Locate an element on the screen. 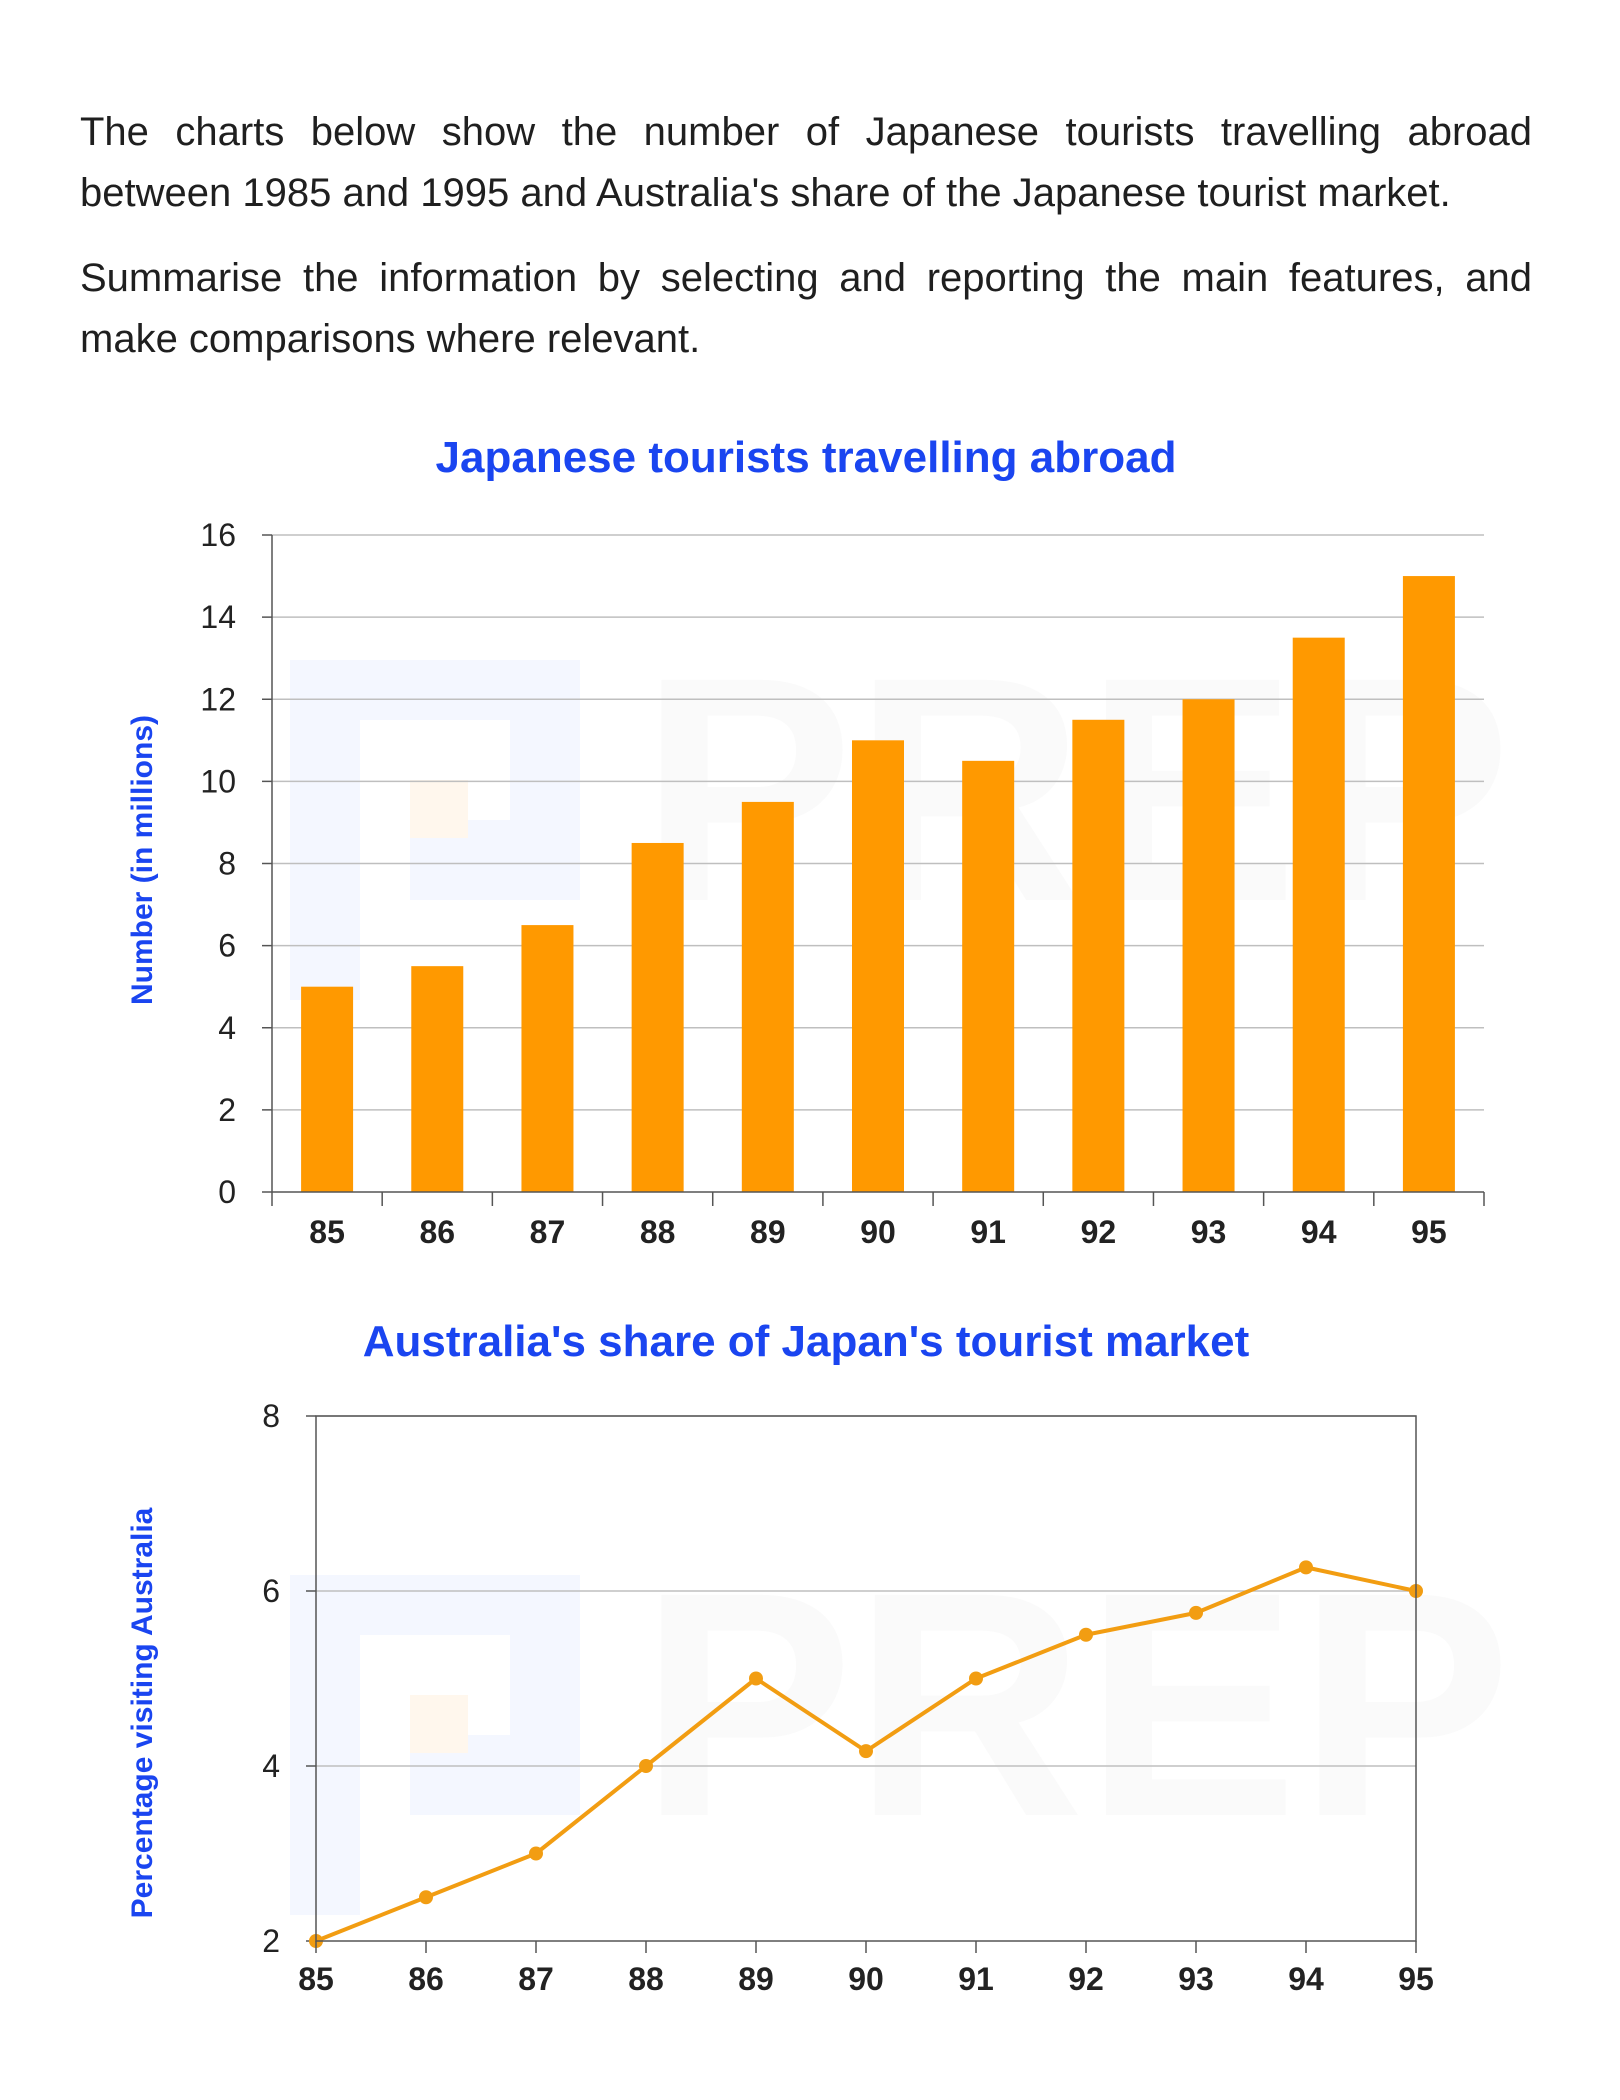  chart2-y-tick-label: 4 is located at coordinates (271, 1766).